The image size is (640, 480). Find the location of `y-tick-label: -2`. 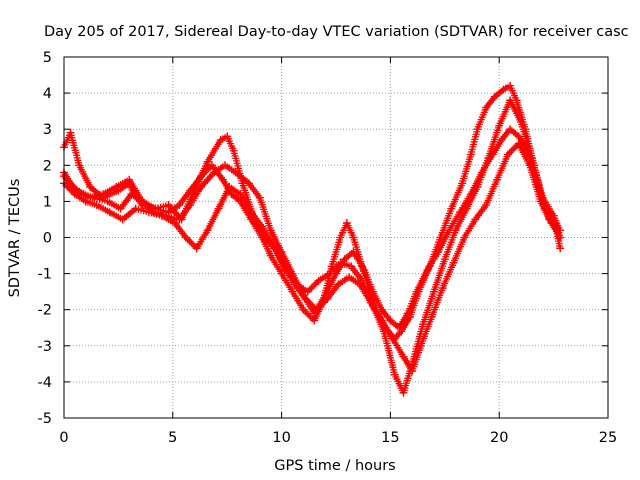

y-tick-label: -2 is located at coordinates (45, 311).